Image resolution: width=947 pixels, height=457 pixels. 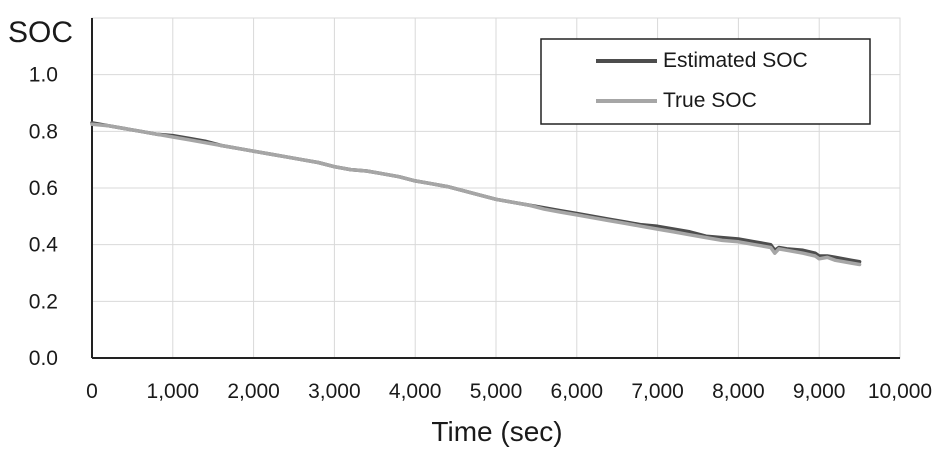 I want to click on y-tick-label: 0.4, so click(x=44, y=245).